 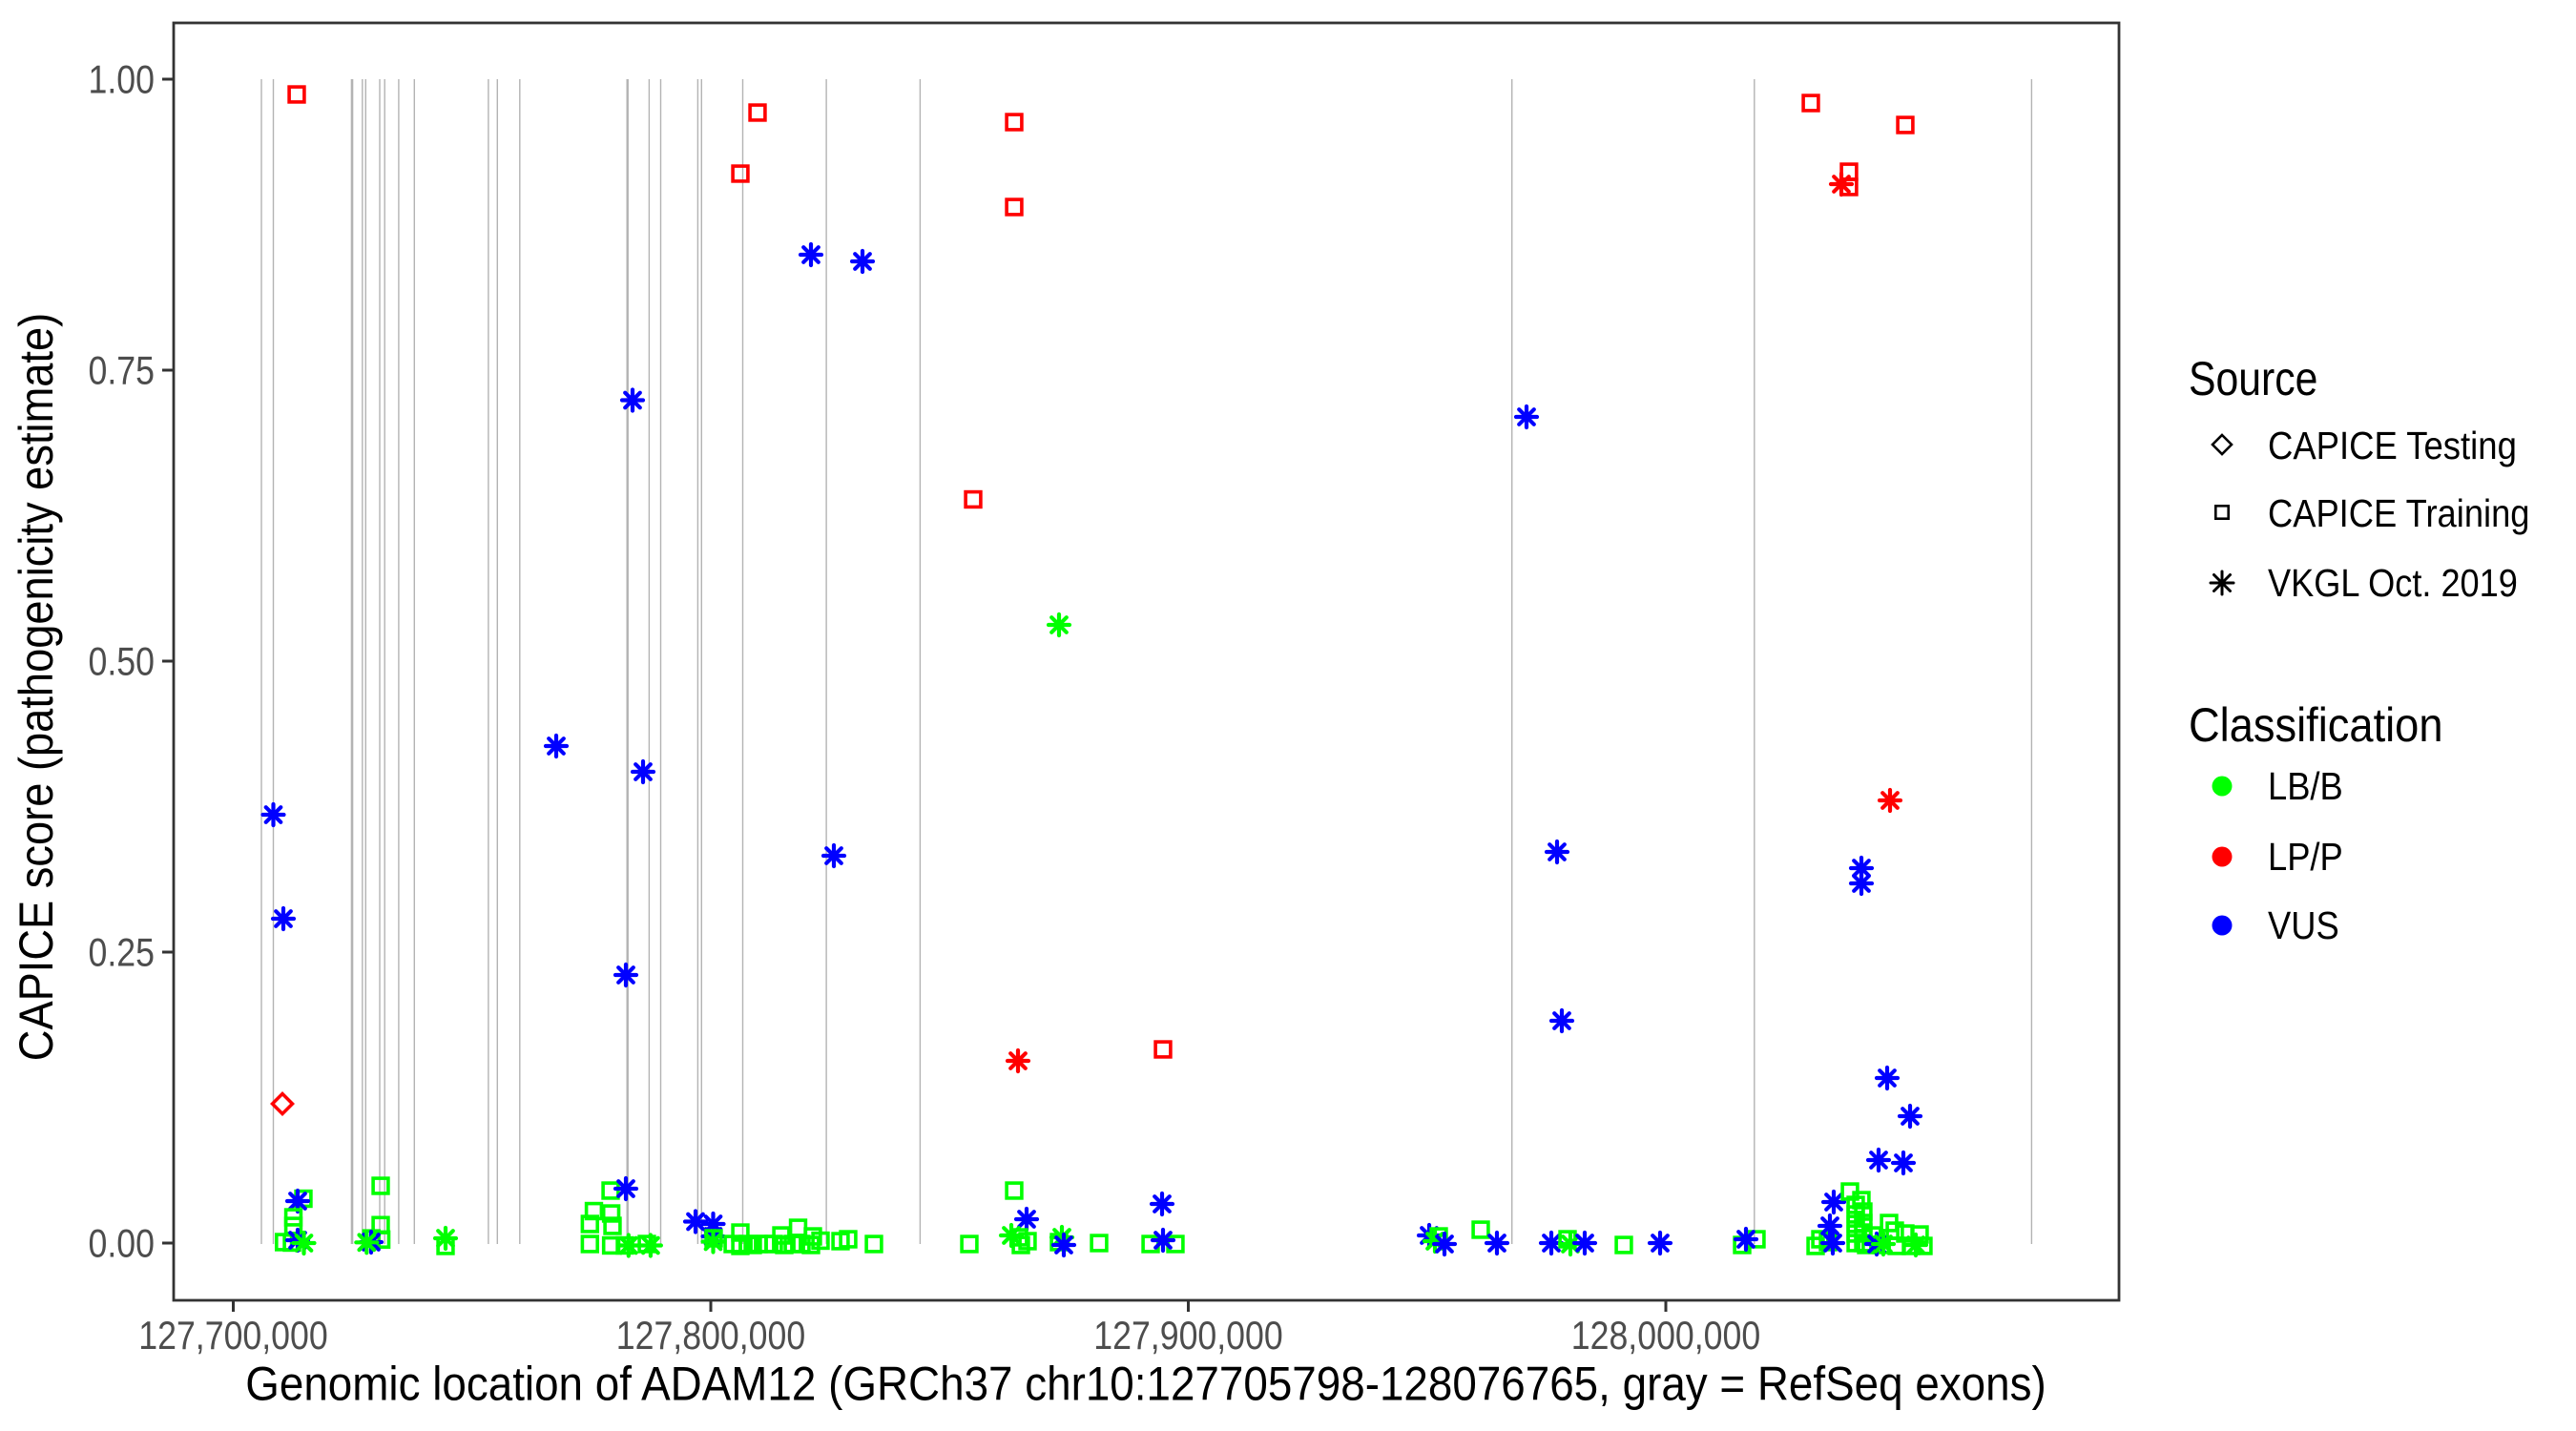 What do you see at coordinates (2393, 584) in the screenshot?
I see `svg-text: VKGL Oct. 2019` at bounding box center [2393, 584].